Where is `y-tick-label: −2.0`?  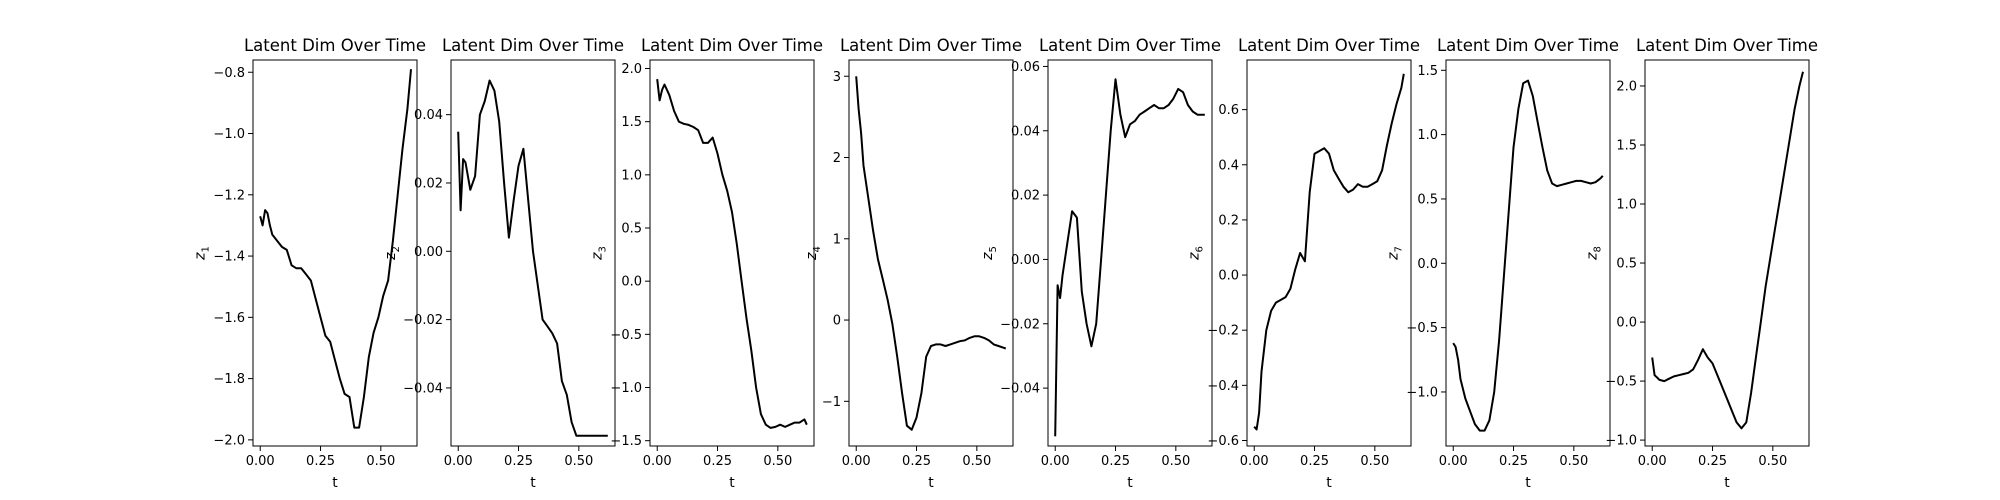 y-tick-label: −2.0 is located at coordinates (229, 440).